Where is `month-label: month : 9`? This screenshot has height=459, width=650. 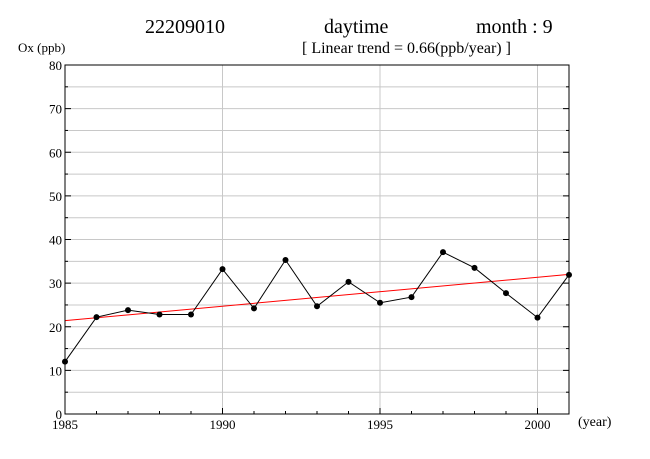 month-label: month : 9 is located at coordinates (514, 27).